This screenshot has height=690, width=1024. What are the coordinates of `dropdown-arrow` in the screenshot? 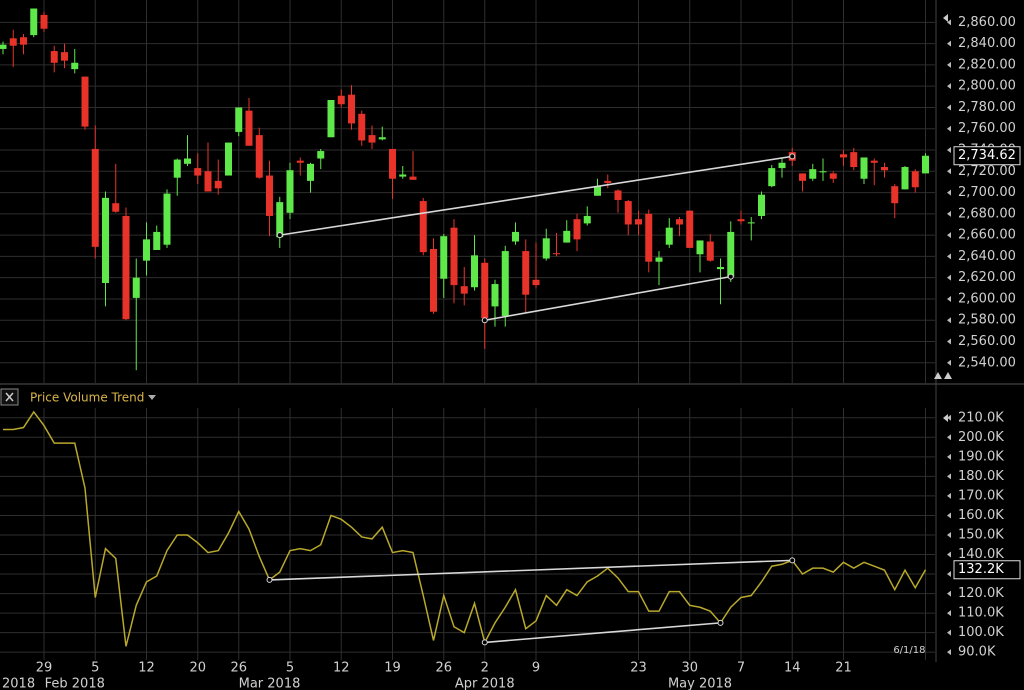 It's located at (152, 397).